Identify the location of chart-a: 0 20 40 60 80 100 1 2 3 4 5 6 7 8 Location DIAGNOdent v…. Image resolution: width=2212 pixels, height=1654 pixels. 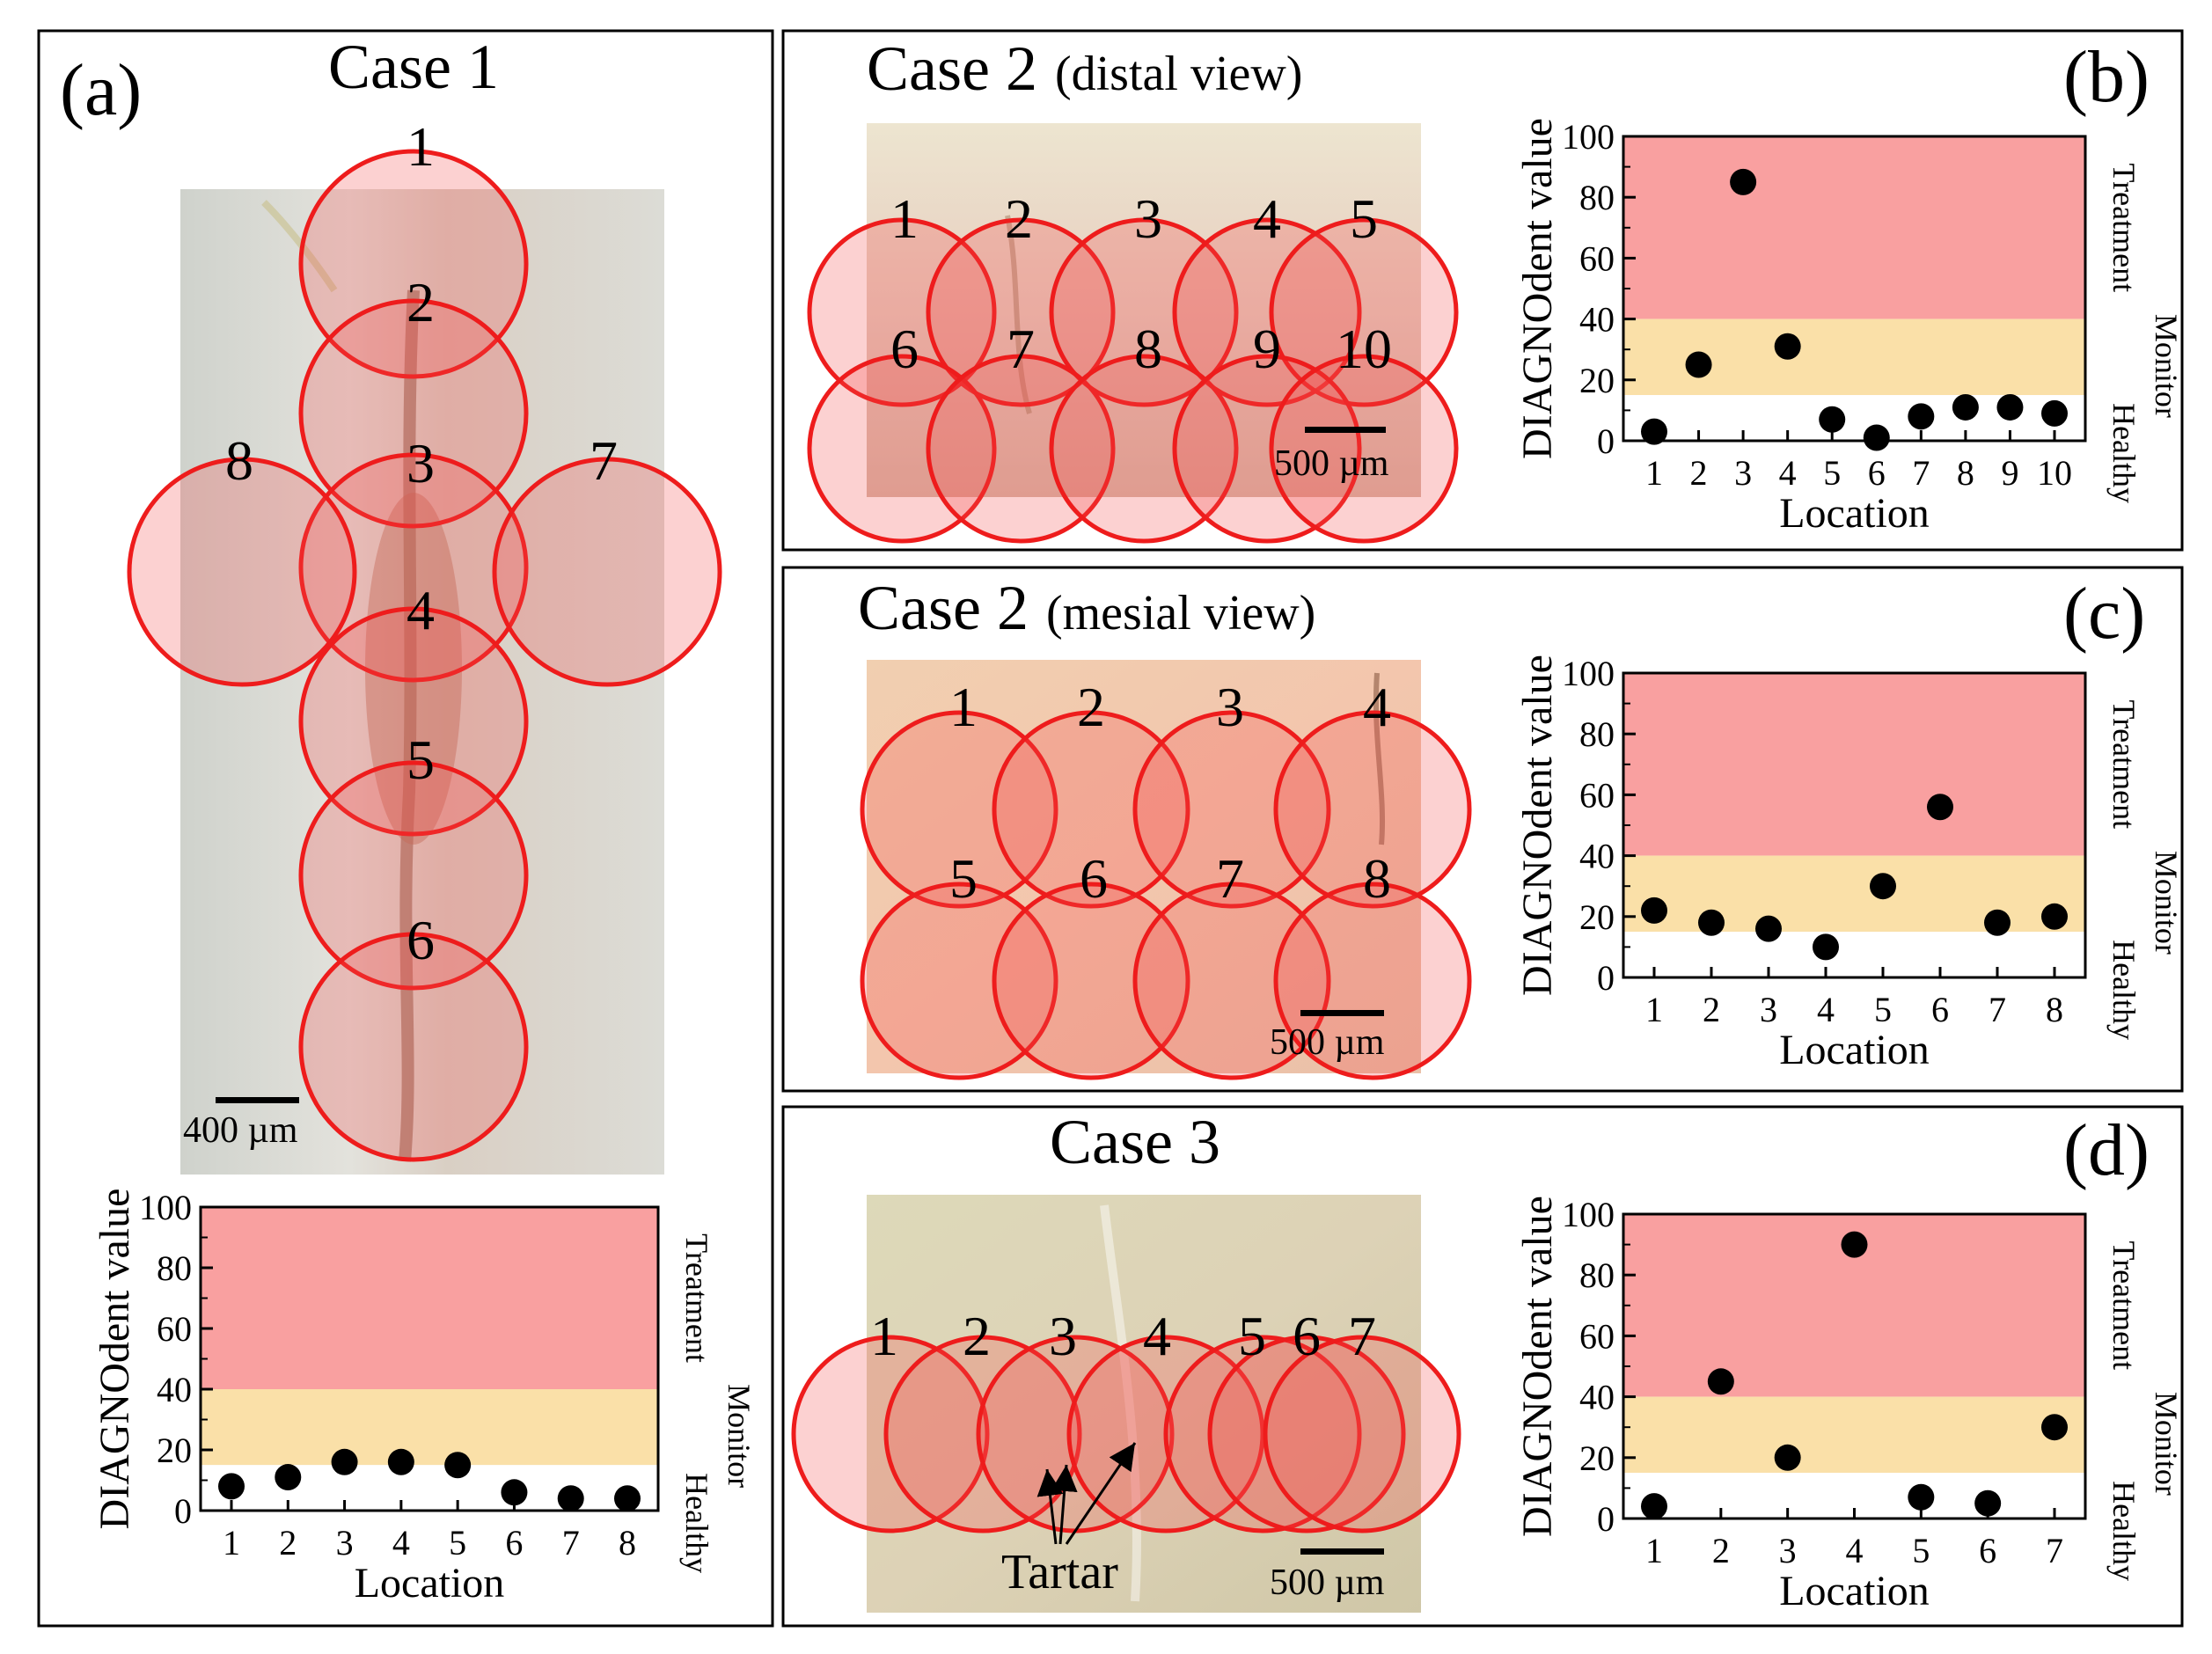
(424, 1397).